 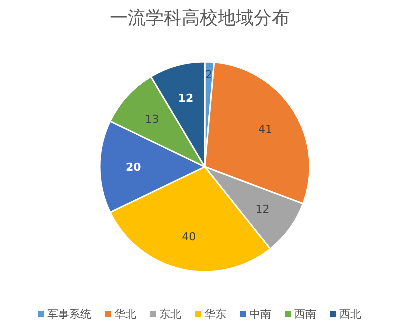 I want to click on legend-label: 华北, so click(x=125, y=314).